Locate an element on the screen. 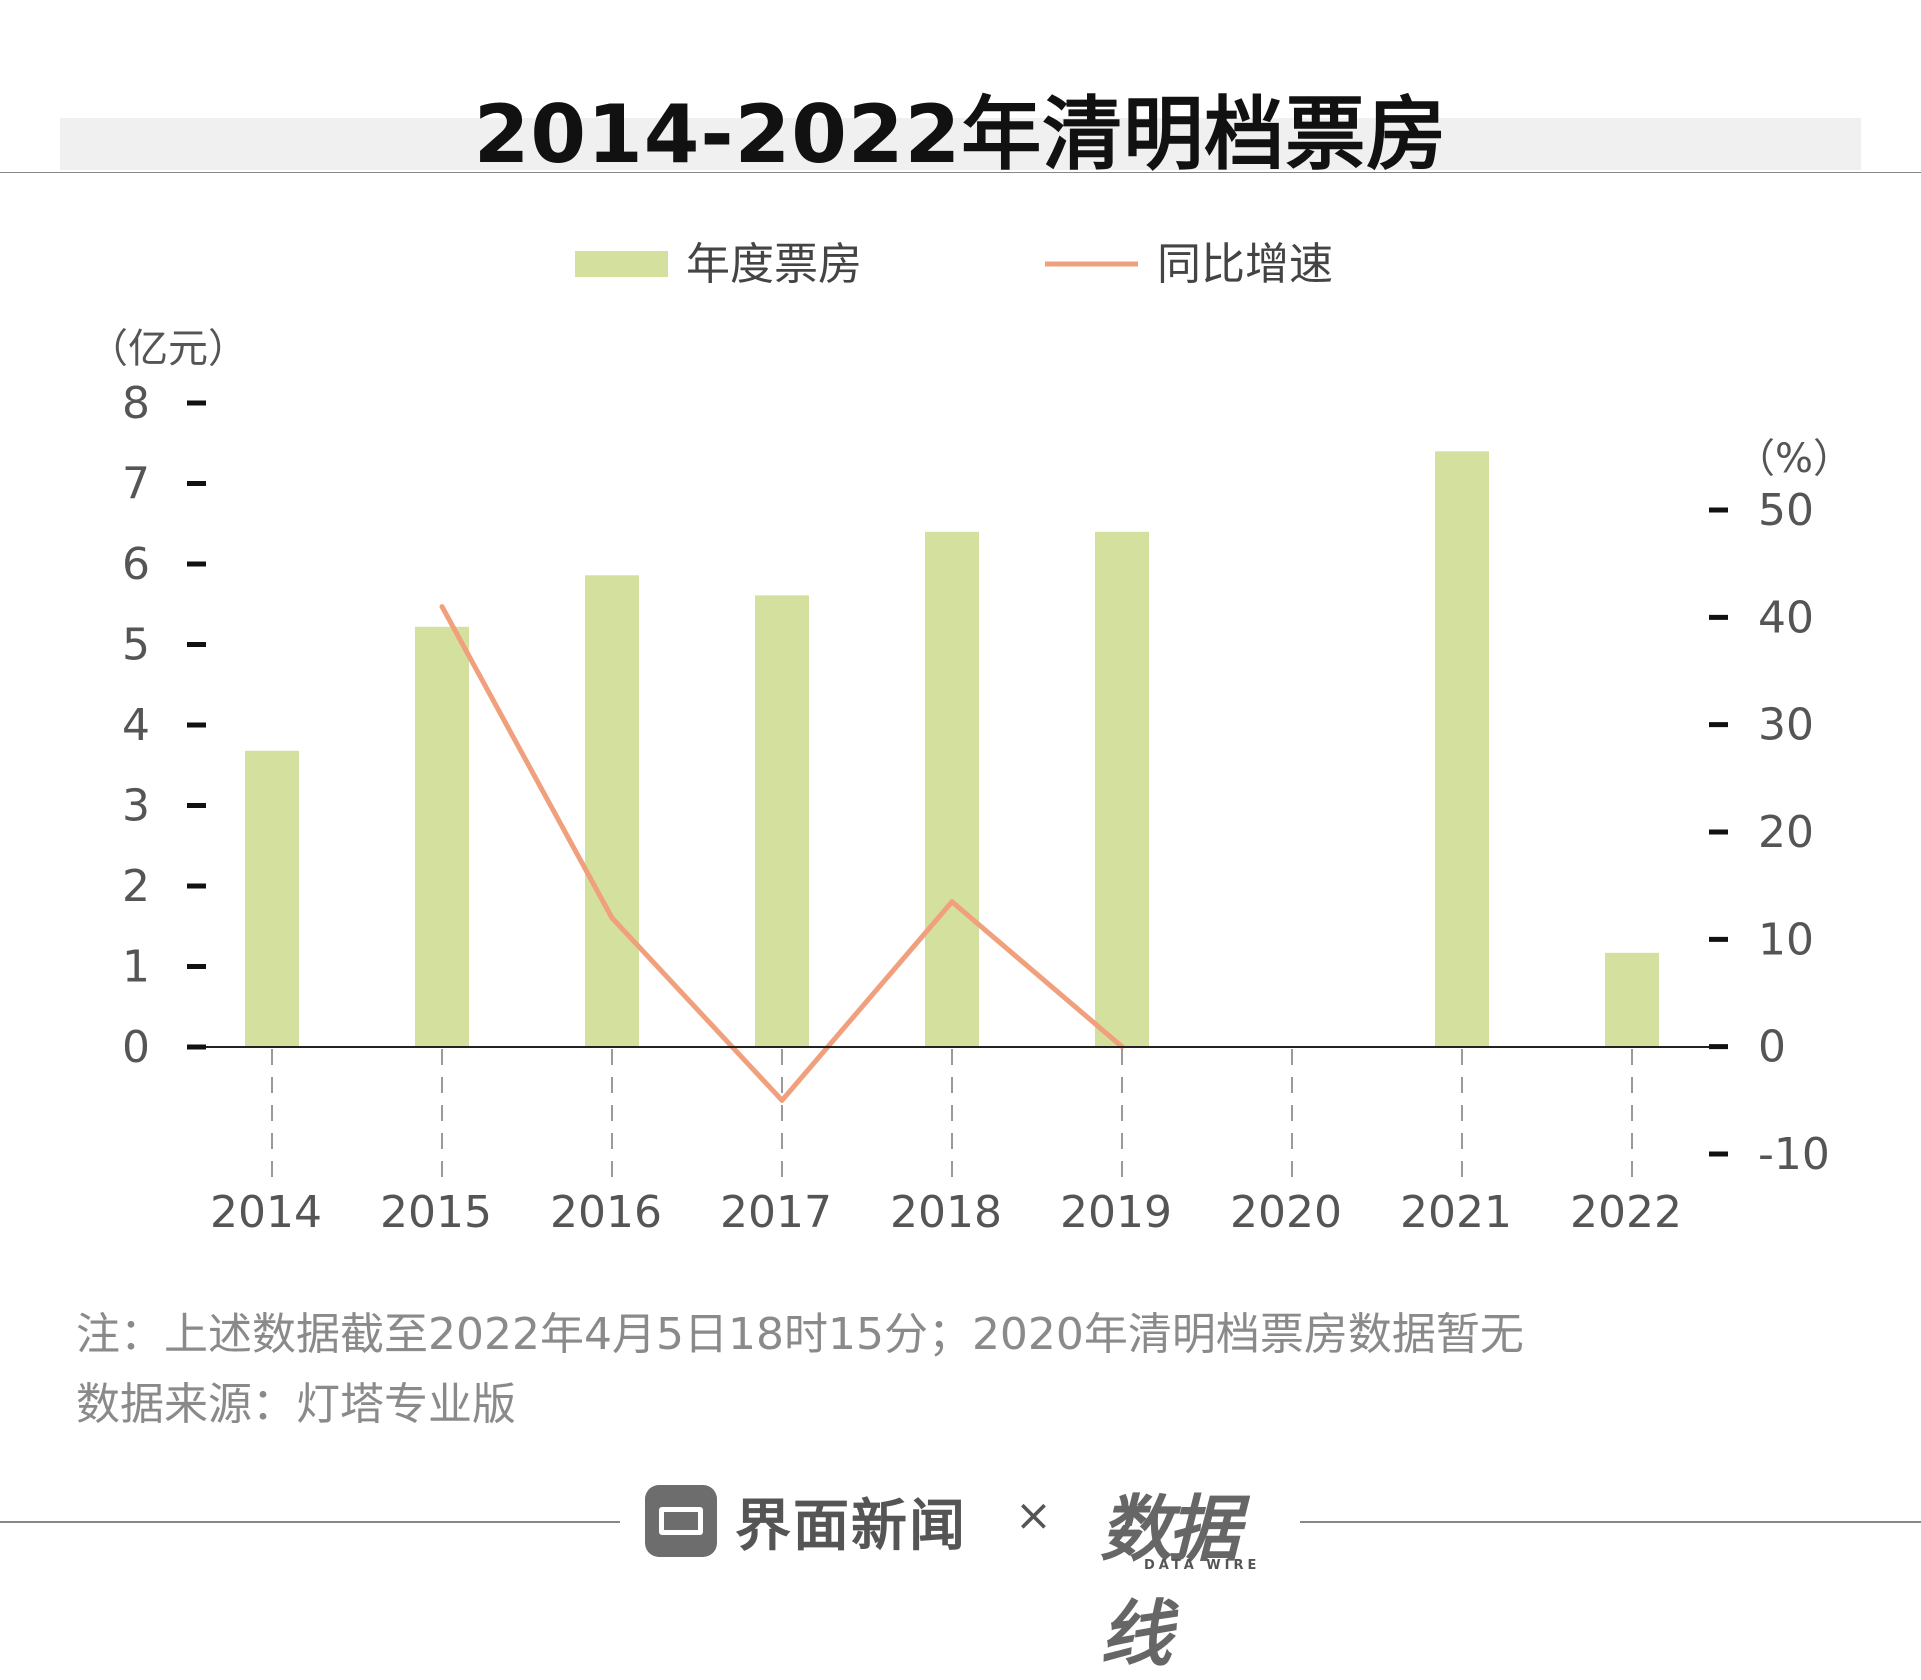 The width and height of the screenshot is (1921, 1680). right-tick-label: 0 is located at coordinates (1772, 1047).